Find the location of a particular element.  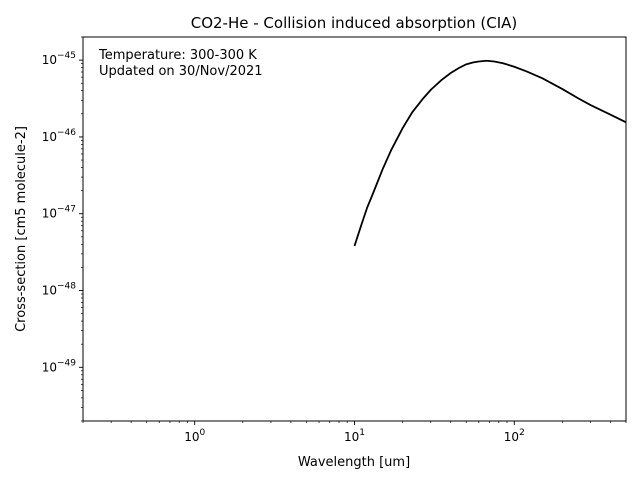

annotation-line-2: Updated on 30/Nov/2021 is located at coordinates (181, 71).